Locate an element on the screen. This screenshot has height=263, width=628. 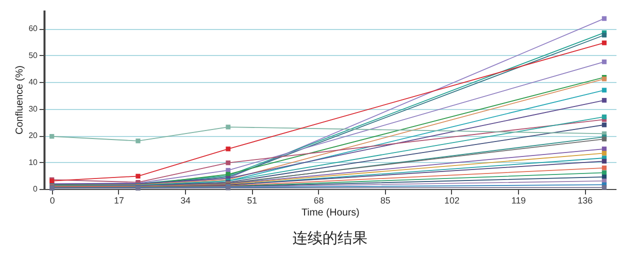
text: 连续的结果 is located at coordinates (330, 238).